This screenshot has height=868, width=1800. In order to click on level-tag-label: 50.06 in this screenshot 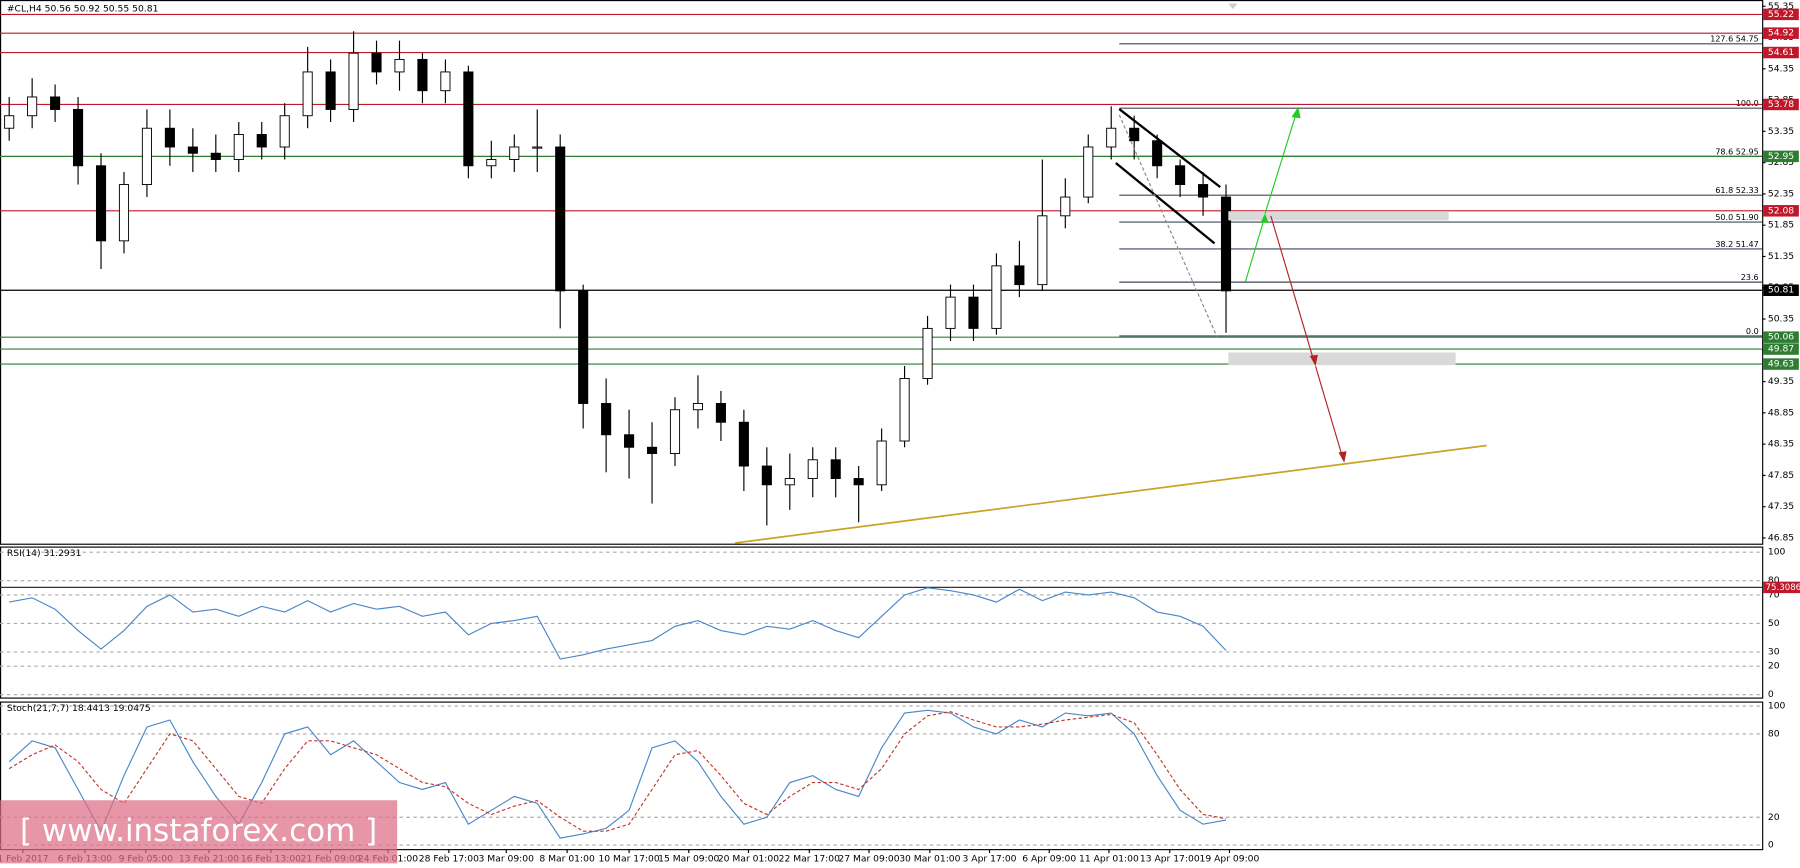, I will do `click(1781, 337)`.